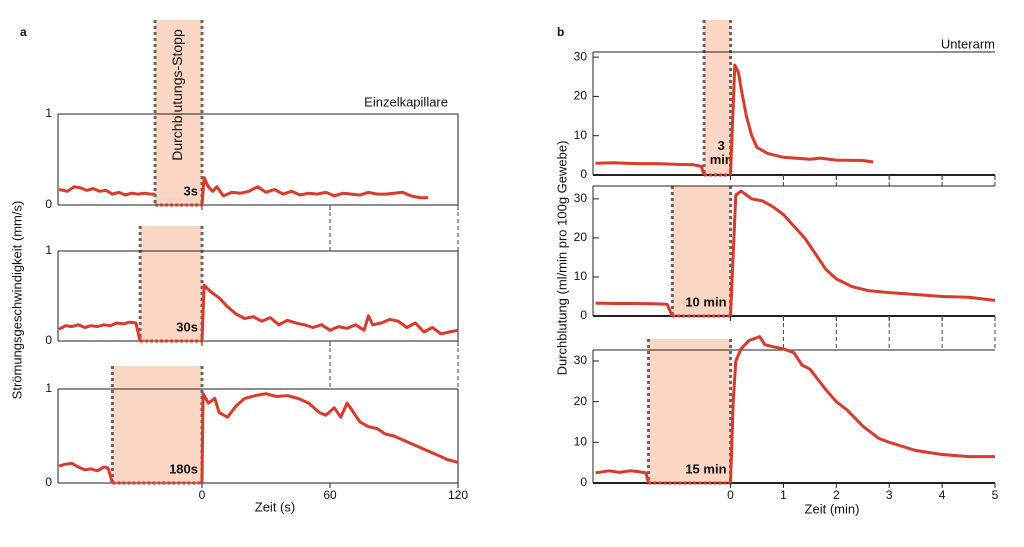 The height and width of the screenshot is (547, 1024). What do you see at coordinates (560, 32) in the screenshot?
I see `panel-label: b` at bounding box center [560, 32].